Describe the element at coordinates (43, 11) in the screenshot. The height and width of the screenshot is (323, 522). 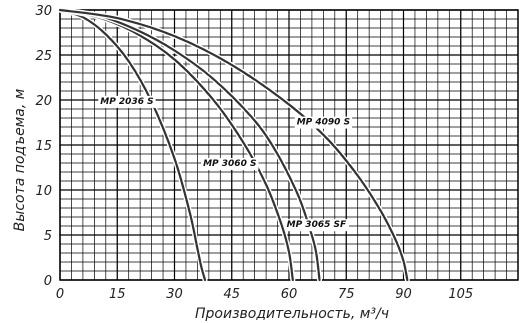
I see `y-tick-label: 30` at that location.